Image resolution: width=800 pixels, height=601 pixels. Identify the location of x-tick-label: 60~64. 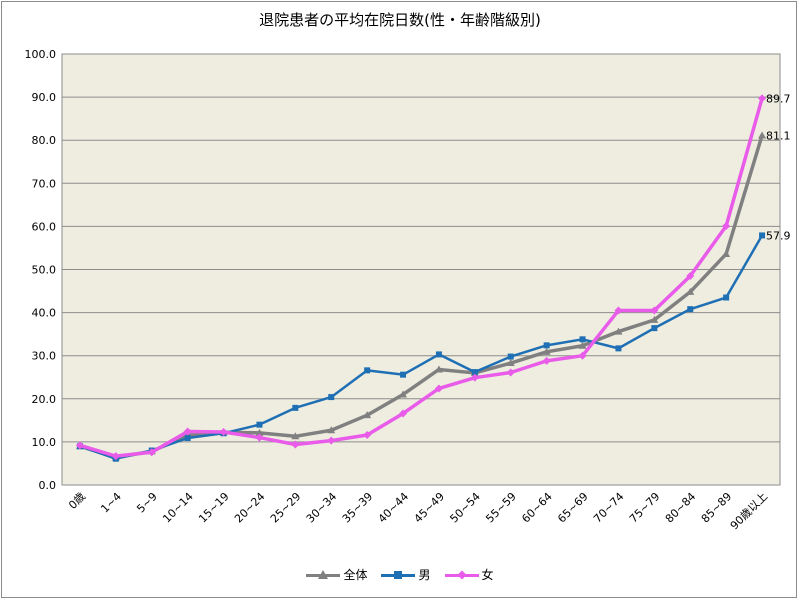
(537, 508).